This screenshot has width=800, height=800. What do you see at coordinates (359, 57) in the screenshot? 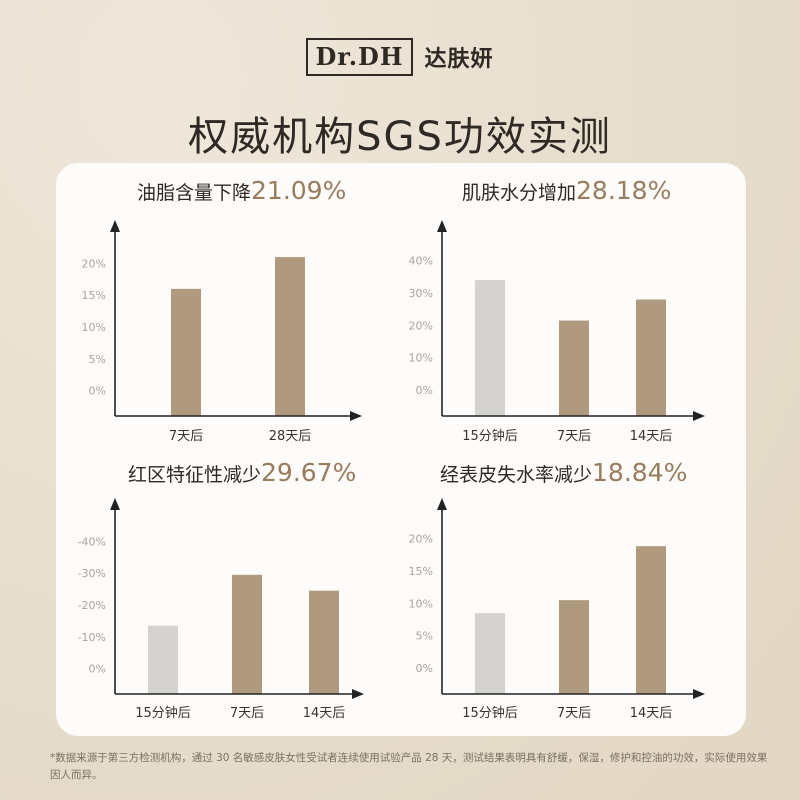
I see `logo-wordmark: Dr.DH` at bounding box center [359, 57].